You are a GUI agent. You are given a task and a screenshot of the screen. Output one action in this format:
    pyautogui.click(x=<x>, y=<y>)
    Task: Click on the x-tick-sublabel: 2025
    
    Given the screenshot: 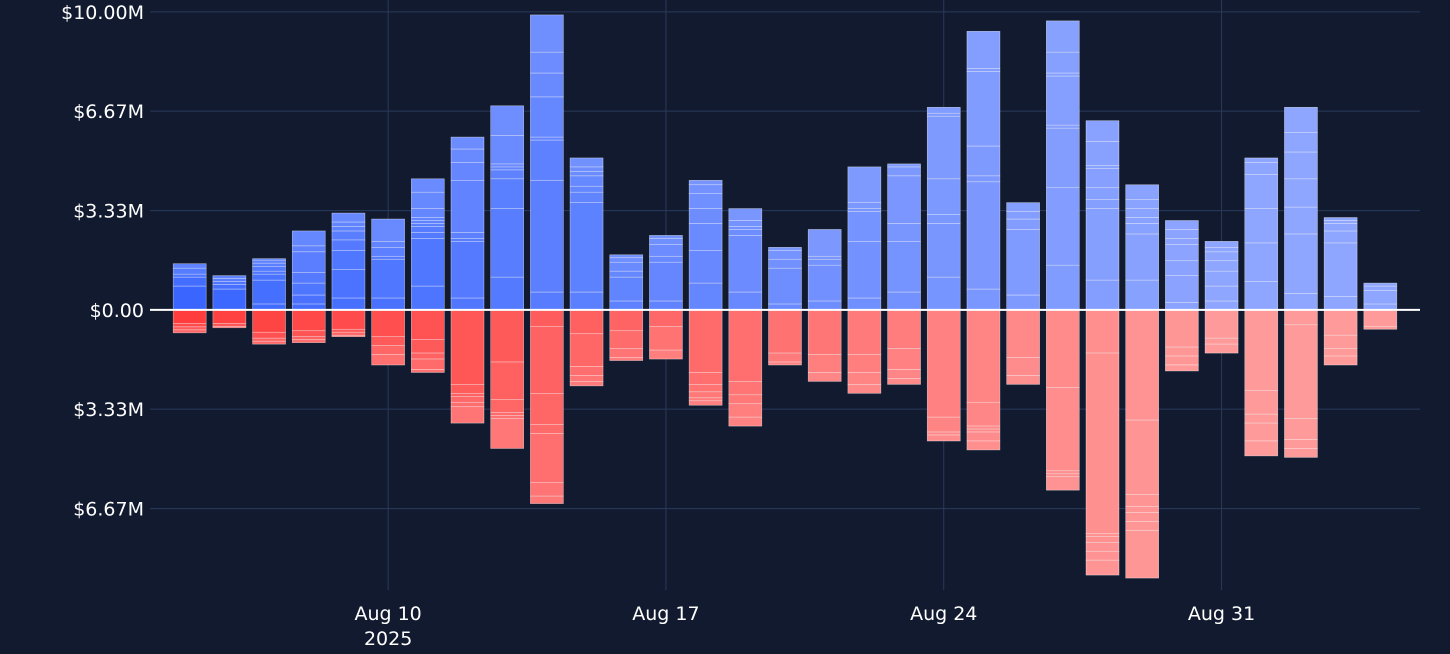 What is the action you would take?
    pyautogui.click(x=388, y=639)
    